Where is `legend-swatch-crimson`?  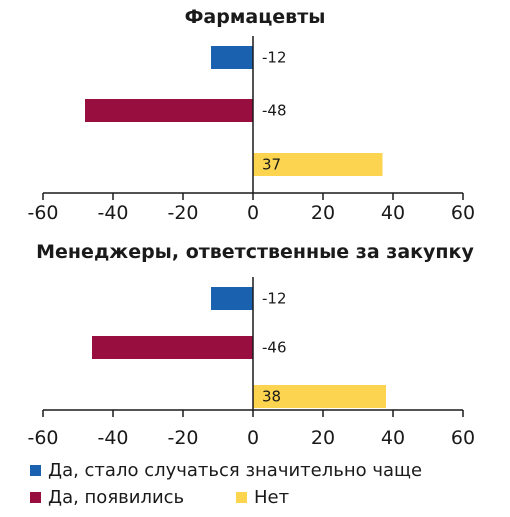
legend-swatch-crimson is located at coordinates (35, 497).